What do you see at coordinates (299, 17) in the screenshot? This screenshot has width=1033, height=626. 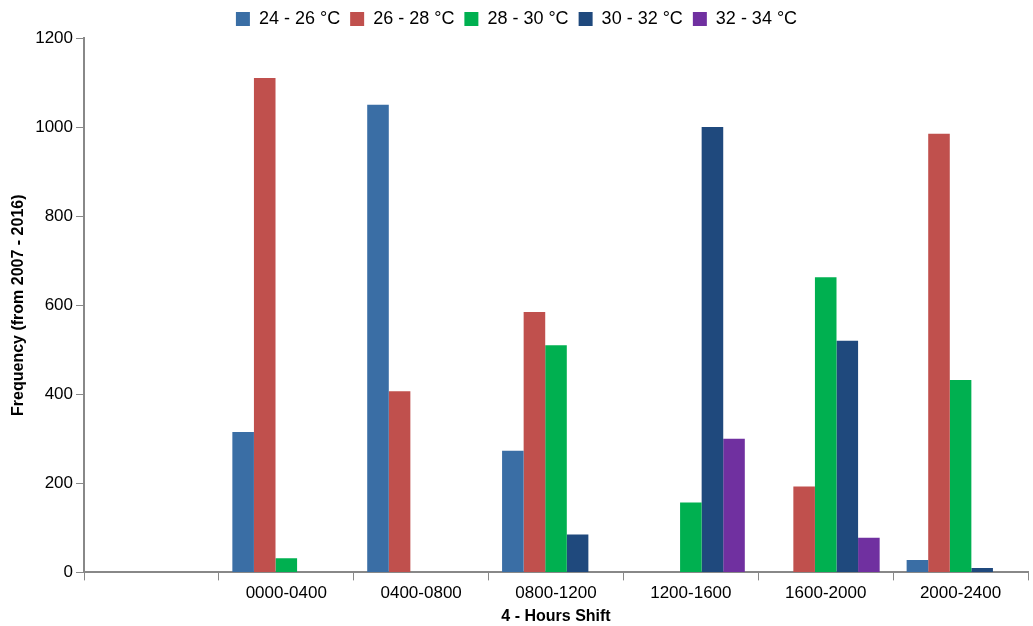 I see `legend-label: 24 - 26 °C` at bounding box center [299, 17].